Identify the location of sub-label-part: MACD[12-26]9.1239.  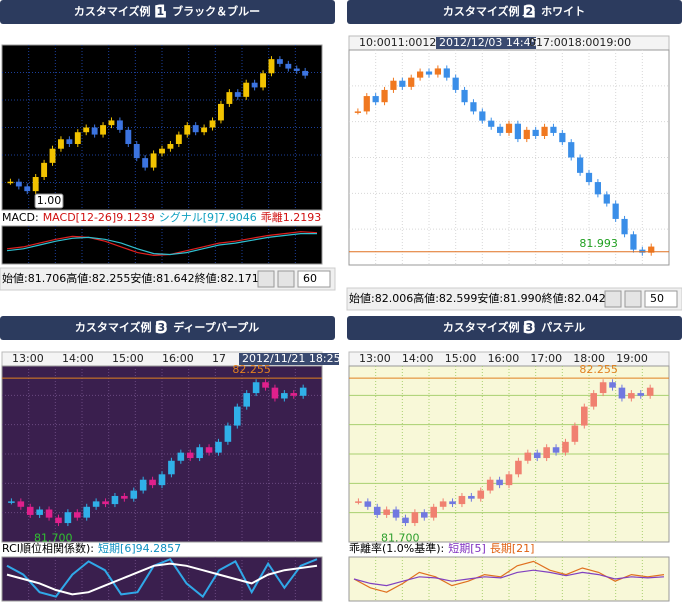
(99, 217).